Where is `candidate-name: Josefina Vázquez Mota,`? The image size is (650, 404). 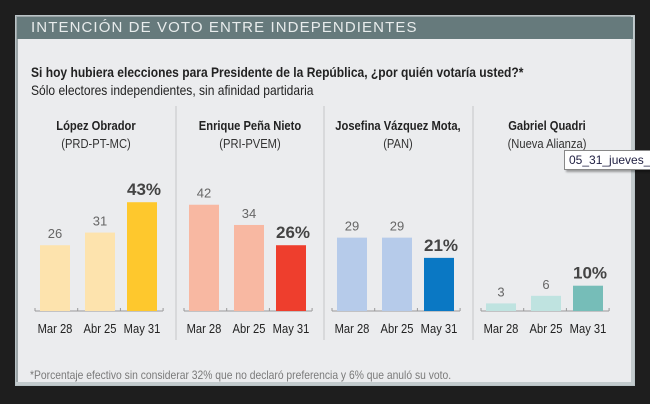 candidate-name: Josefina Vázquez Mota, is located at coordinates (397, 125).